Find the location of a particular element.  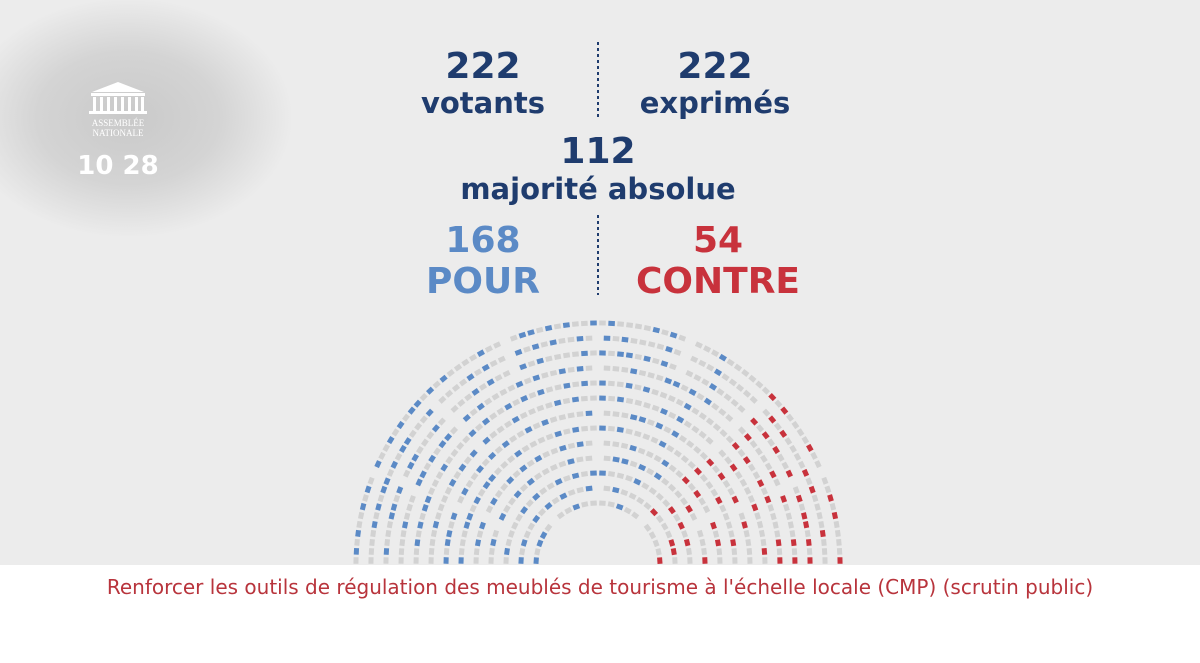

logo-line1: ASSEMBLÉE is located at coordinates (118, 123).